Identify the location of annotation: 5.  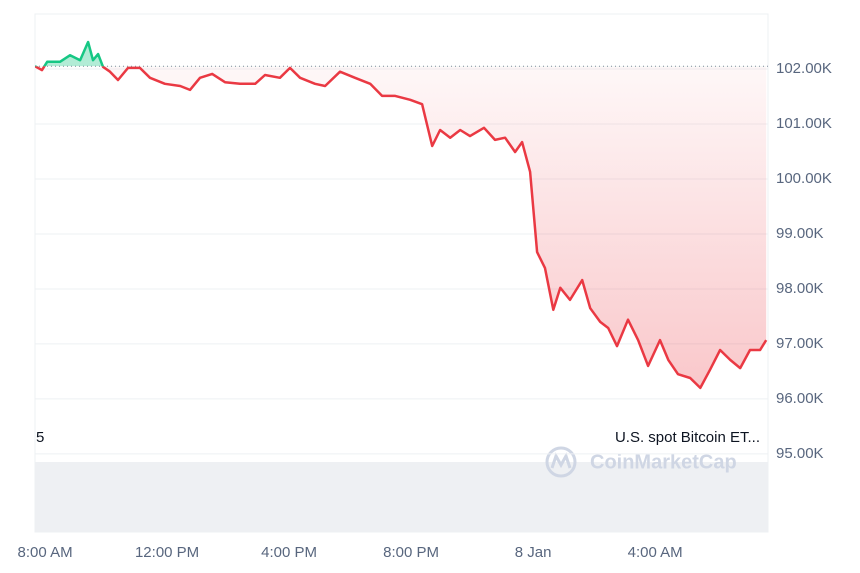
(40, 437).